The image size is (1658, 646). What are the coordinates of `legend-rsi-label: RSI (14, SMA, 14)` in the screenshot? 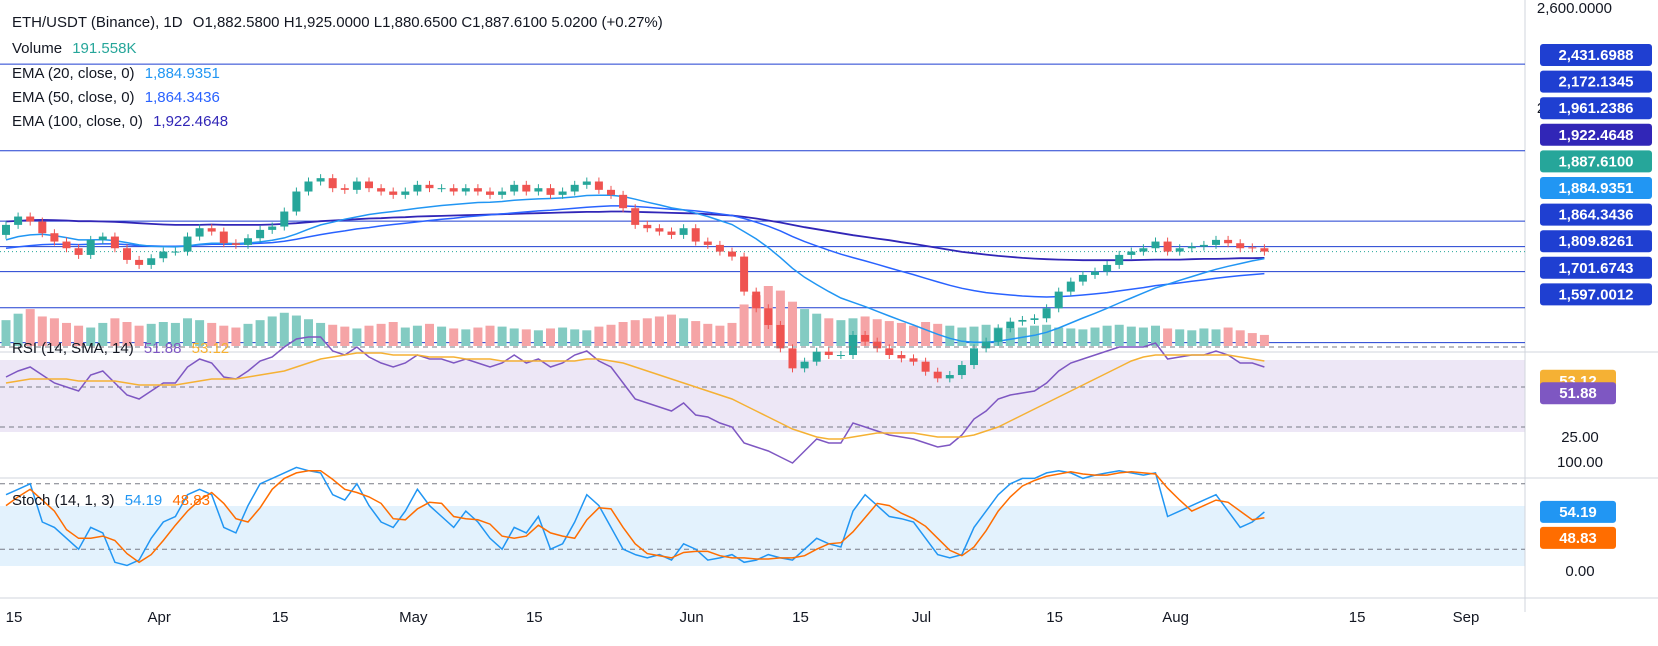 It's located at (73, 348).